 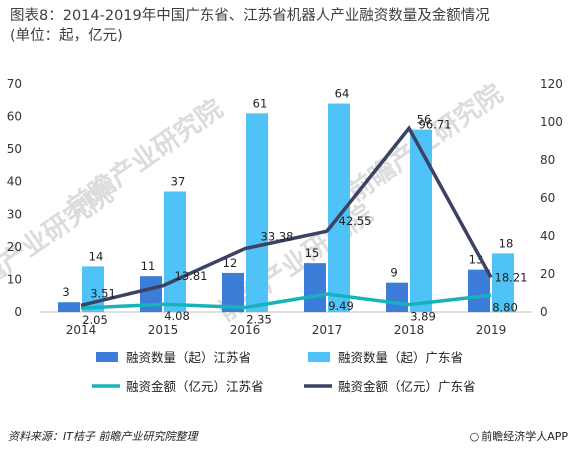 I want to click on line-label-guangdong: 96.71, so click(x=435, y=124).